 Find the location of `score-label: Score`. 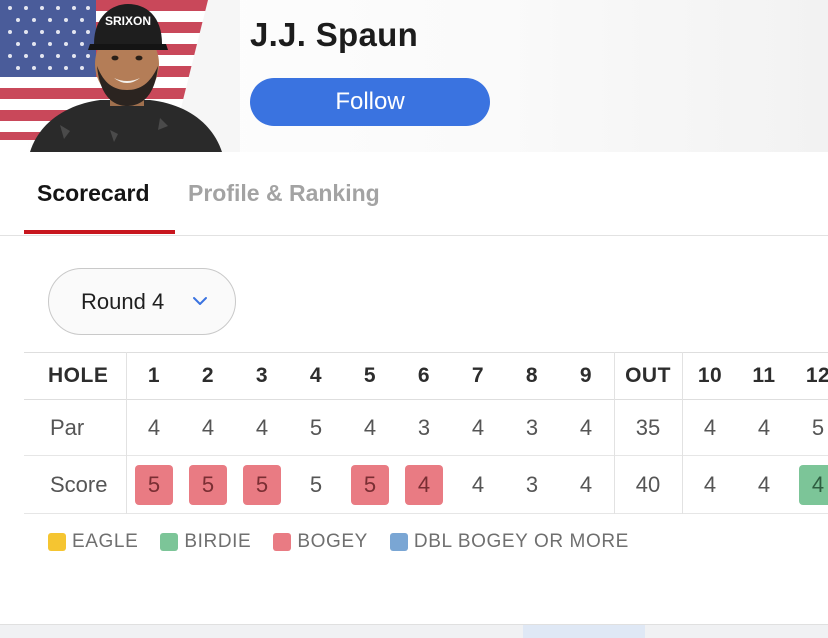

score-label: Score is located at coordinates (79, 484).